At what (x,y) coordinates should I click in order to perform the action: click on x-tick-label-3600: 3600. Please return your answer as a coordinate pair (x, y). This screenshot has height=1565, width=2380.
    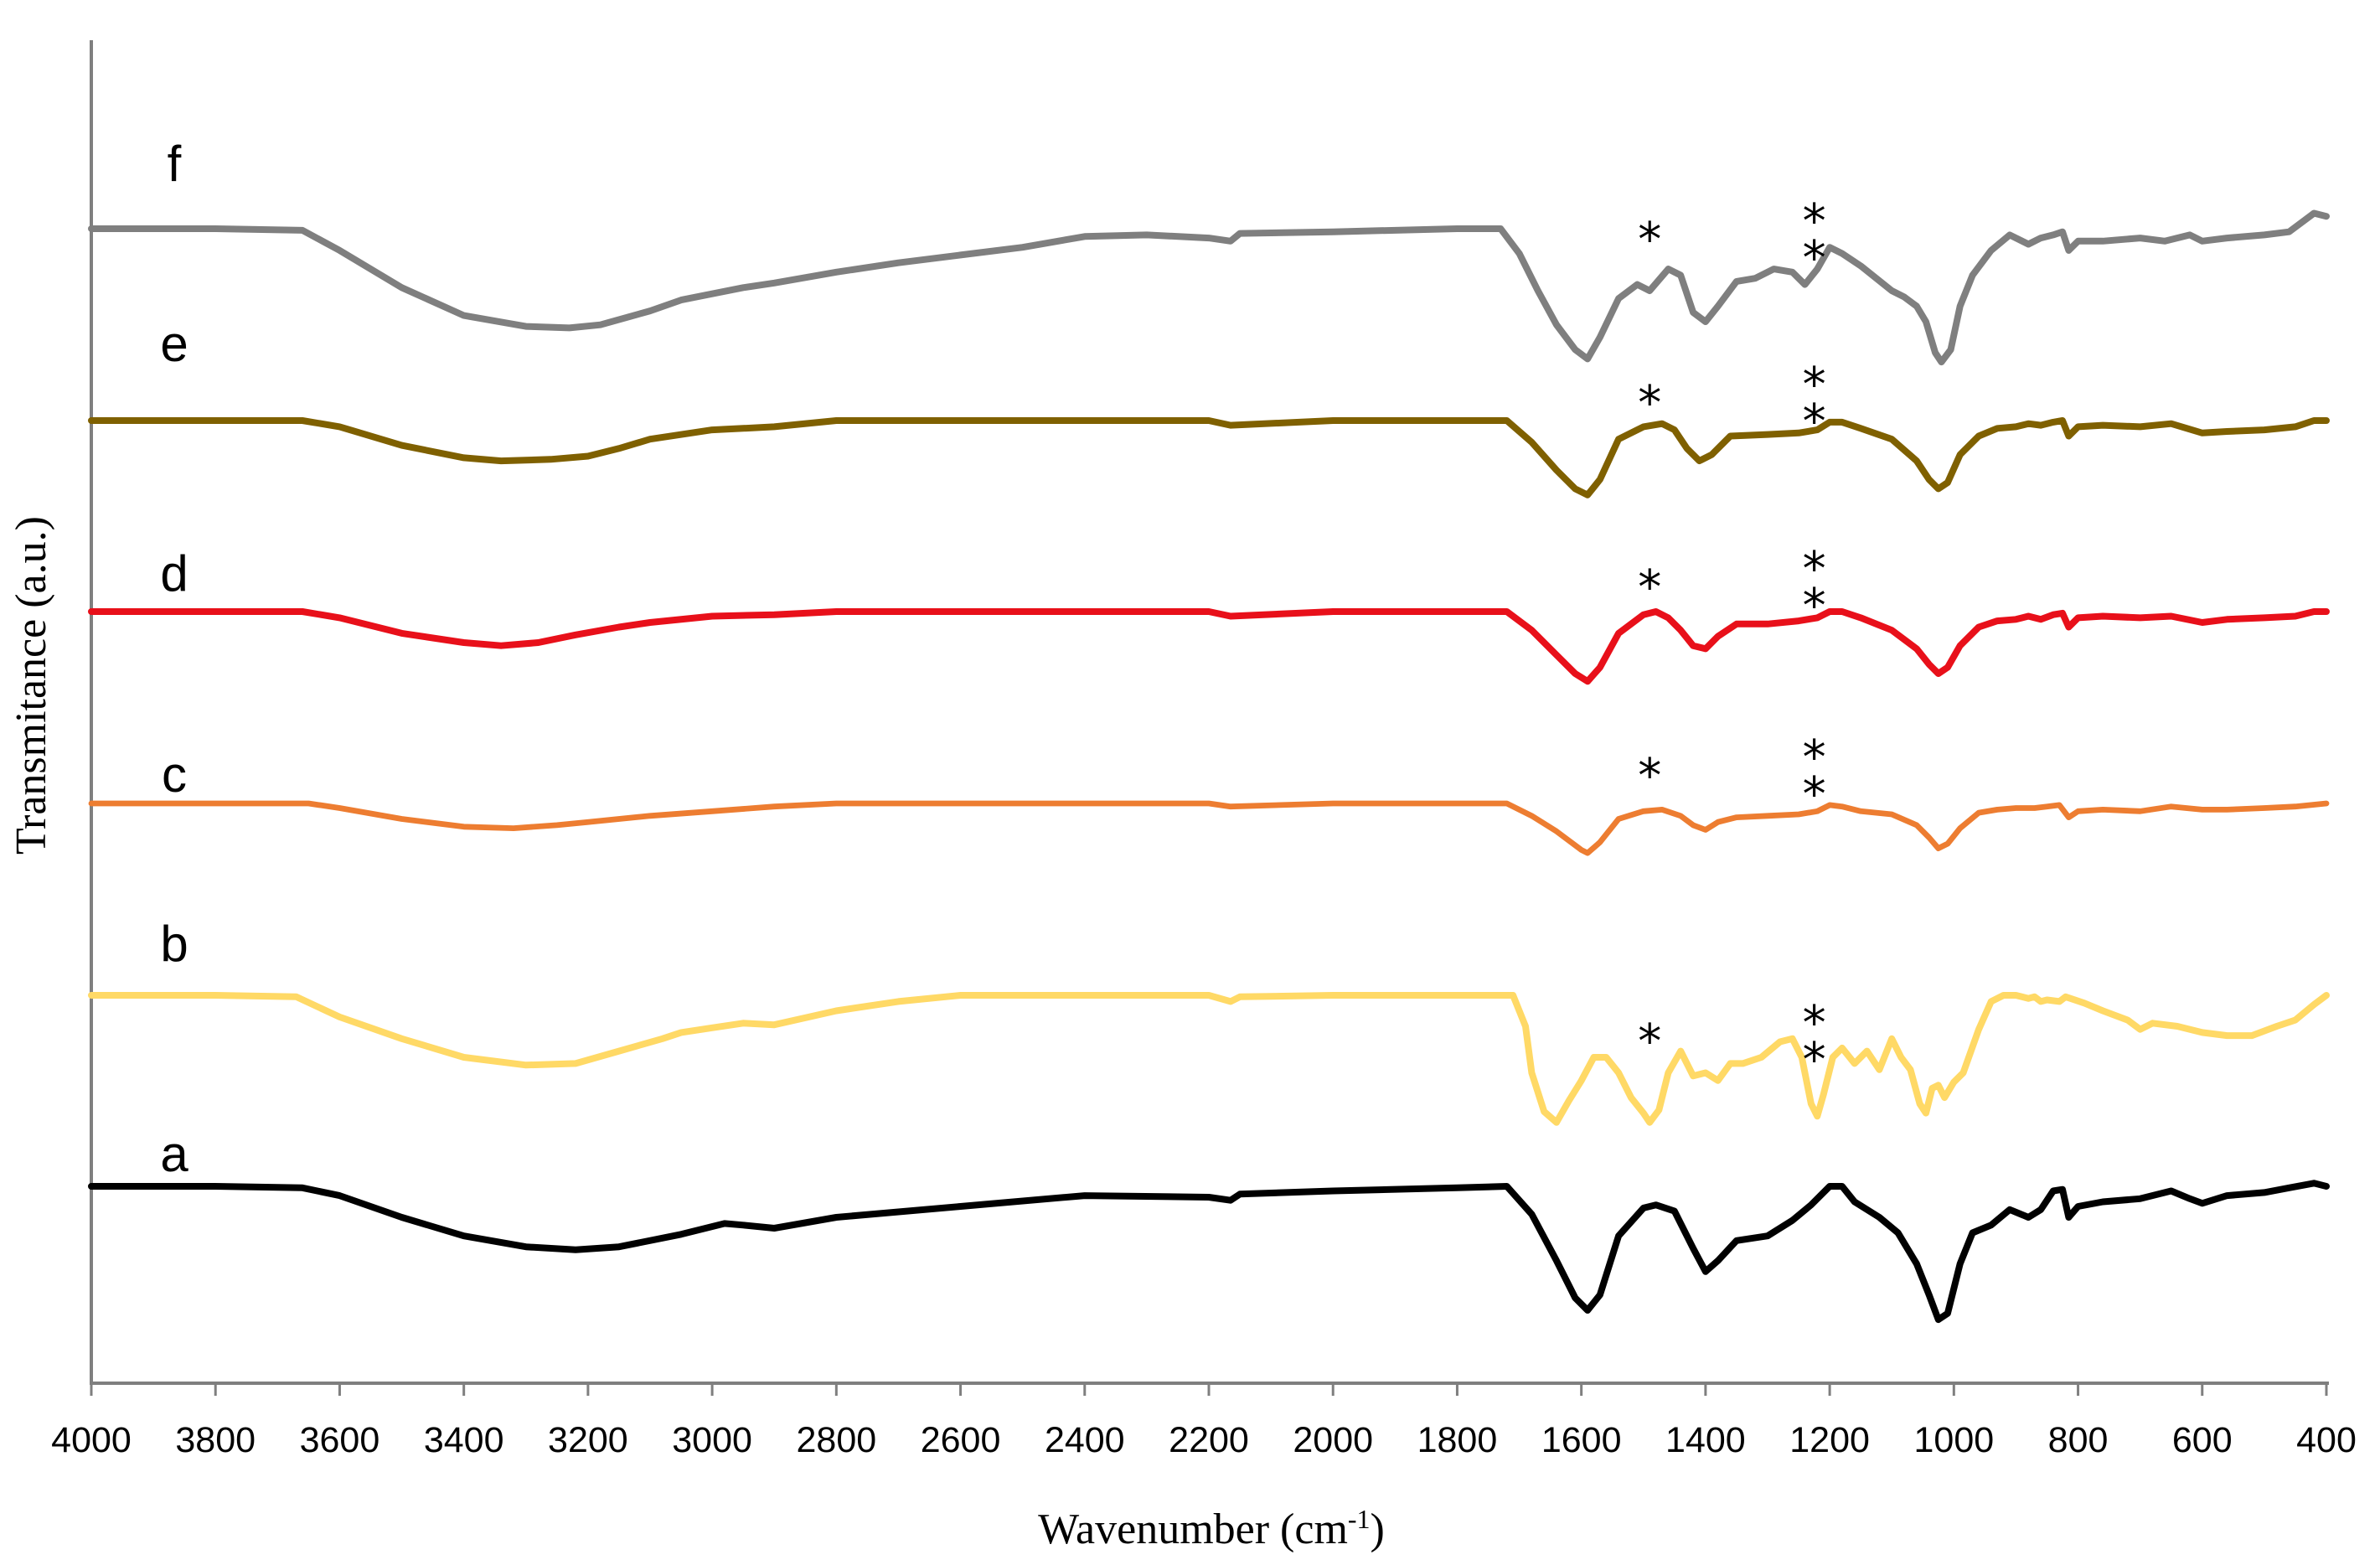
    Looking at the image, I should click on (340, 1440).